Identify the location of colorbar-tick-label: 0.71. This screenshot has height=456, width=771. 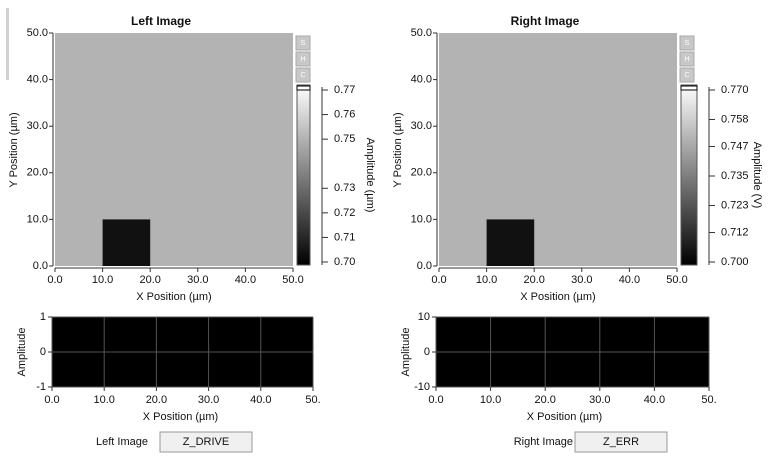
(344, 237).